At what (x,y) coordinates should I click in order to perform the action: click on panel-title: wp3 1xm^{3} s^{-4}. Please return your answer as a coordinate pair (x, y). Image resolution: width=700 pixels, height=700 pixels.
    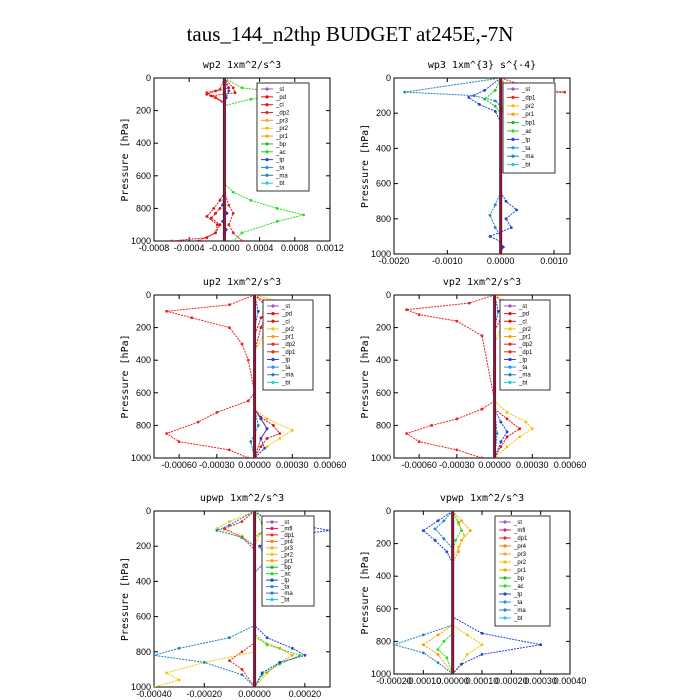
    Looking at the image, I should click on (482, 65).